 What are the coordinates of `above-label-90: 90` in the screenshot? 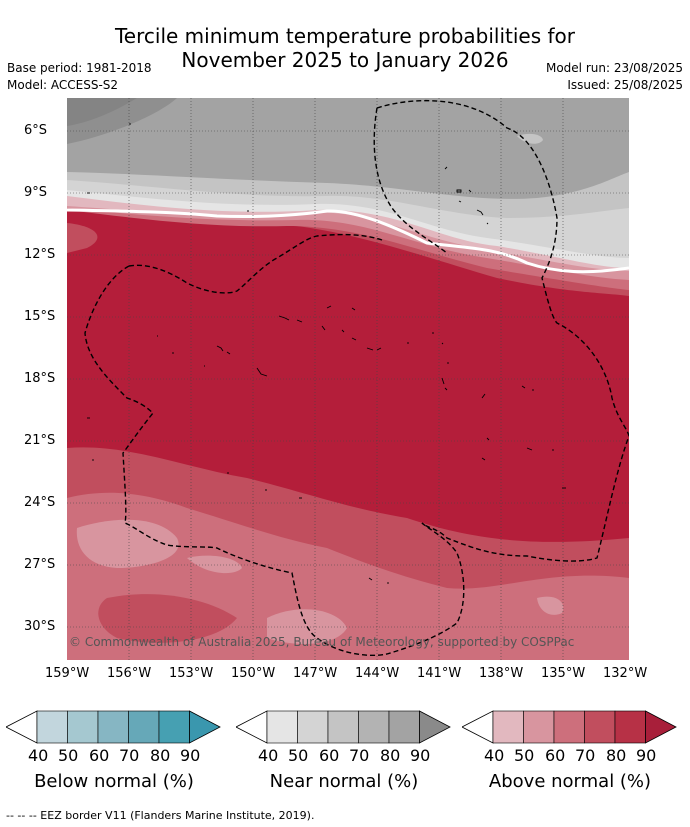 It's located at (646, 755).